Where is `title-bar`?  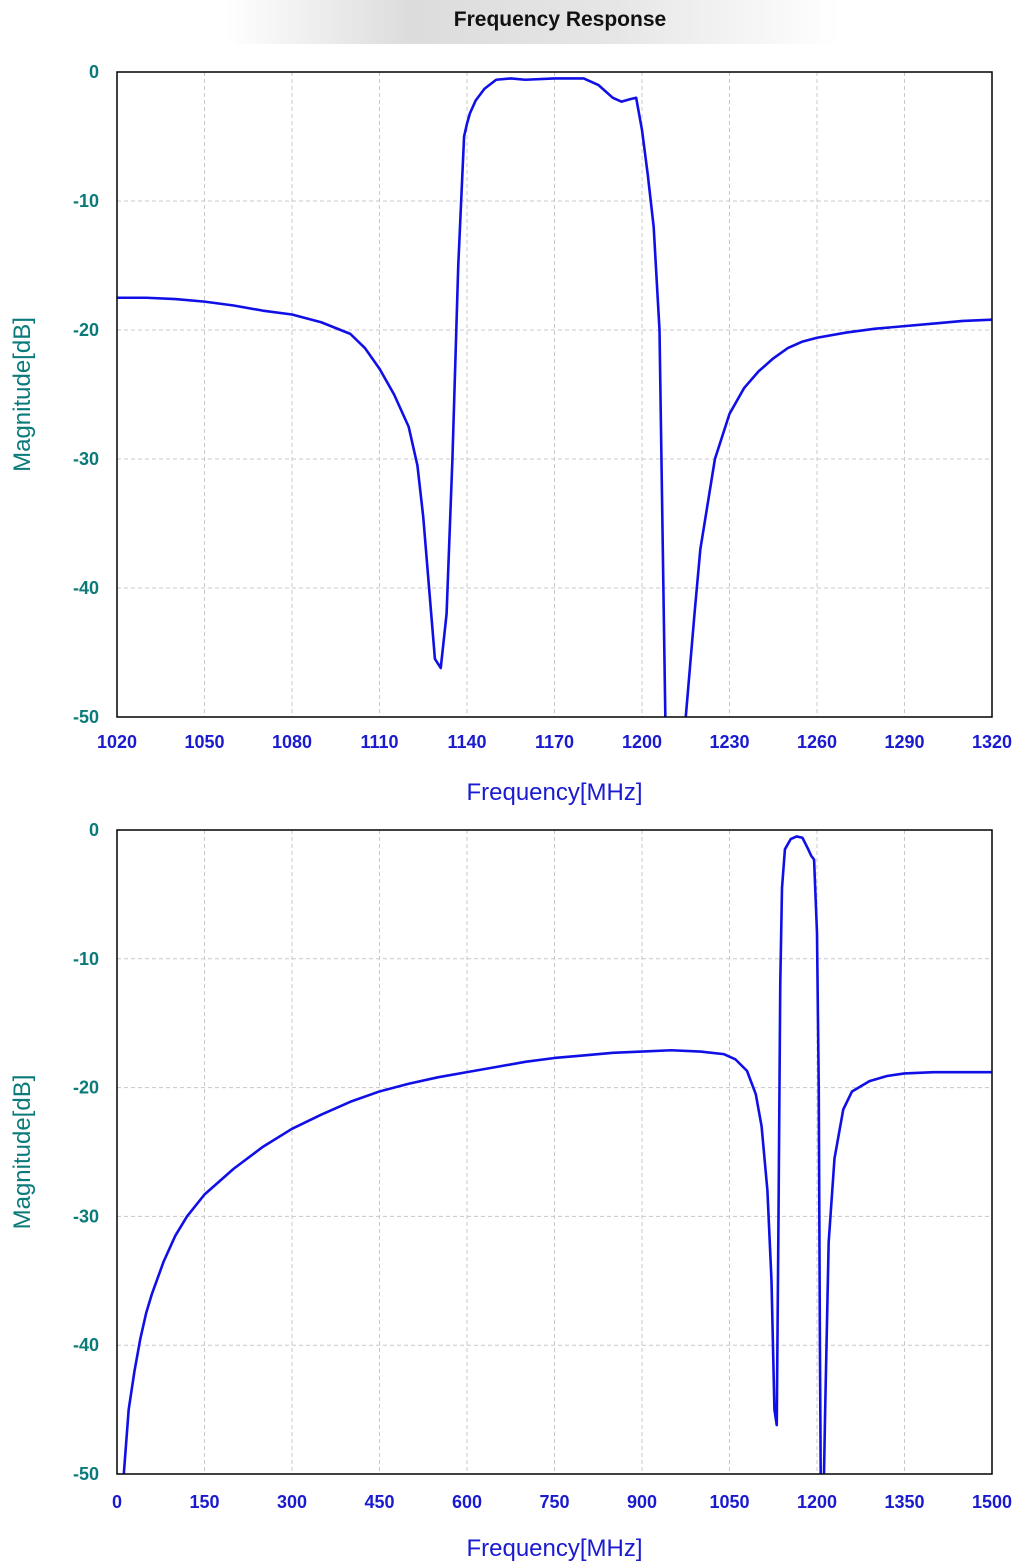
title-bar is located at coordinates (512, 22).